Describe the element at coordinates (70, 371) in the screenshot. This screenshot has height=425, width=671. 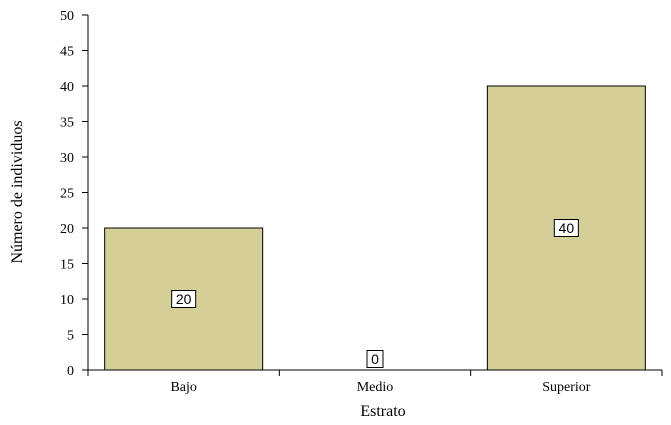
I see `y-tick-label: 0` at that location.